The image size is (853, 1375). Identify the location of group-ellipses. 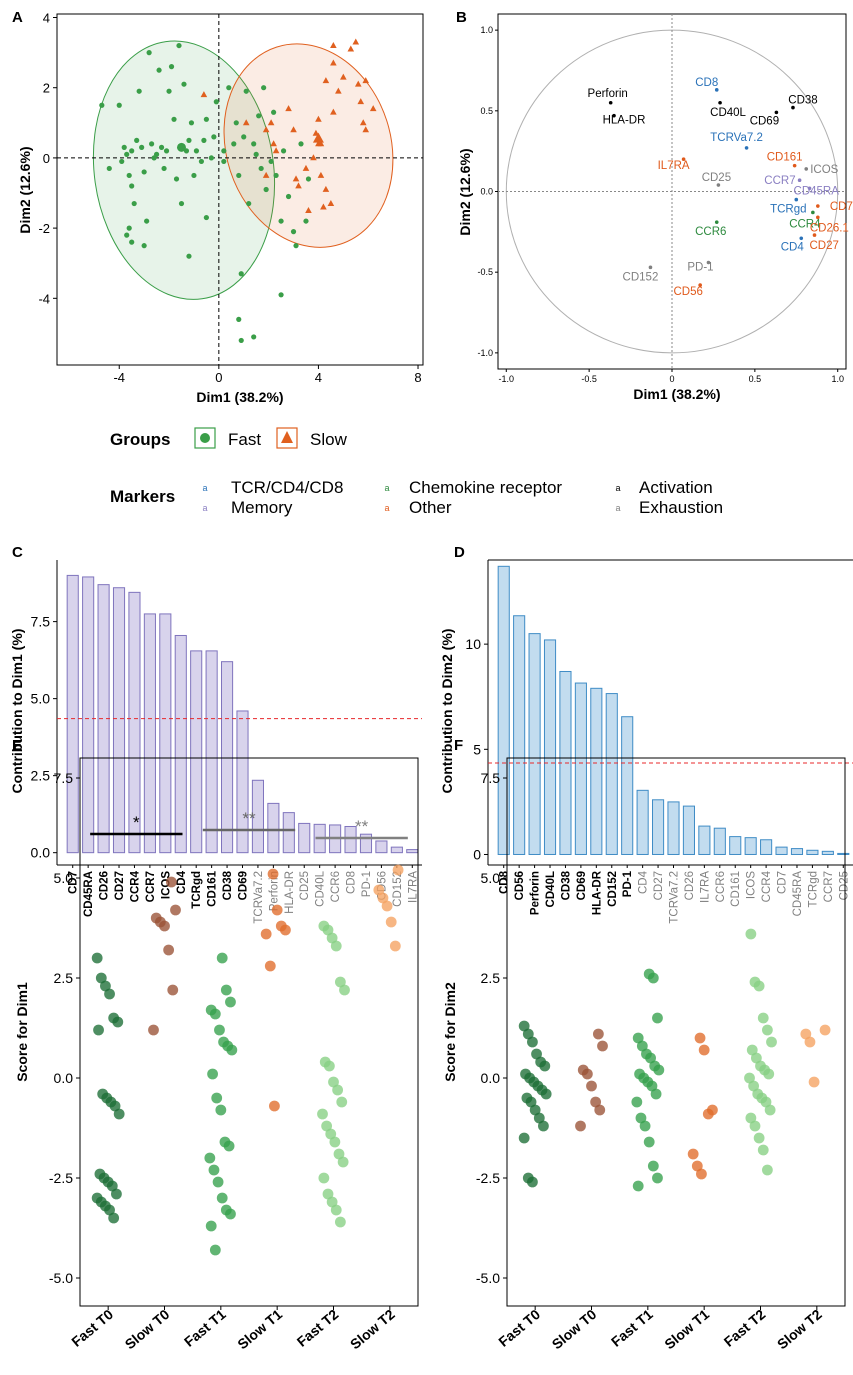
(243, 170).